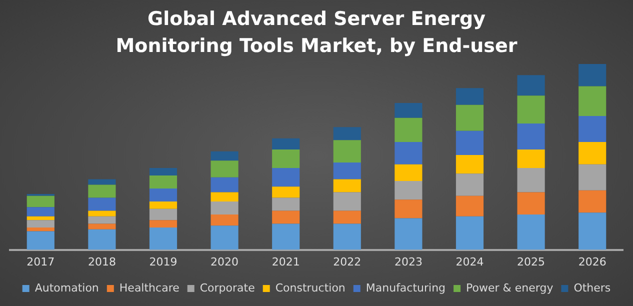  I want to click on legend-label: Healthcare, so click(149, 287).